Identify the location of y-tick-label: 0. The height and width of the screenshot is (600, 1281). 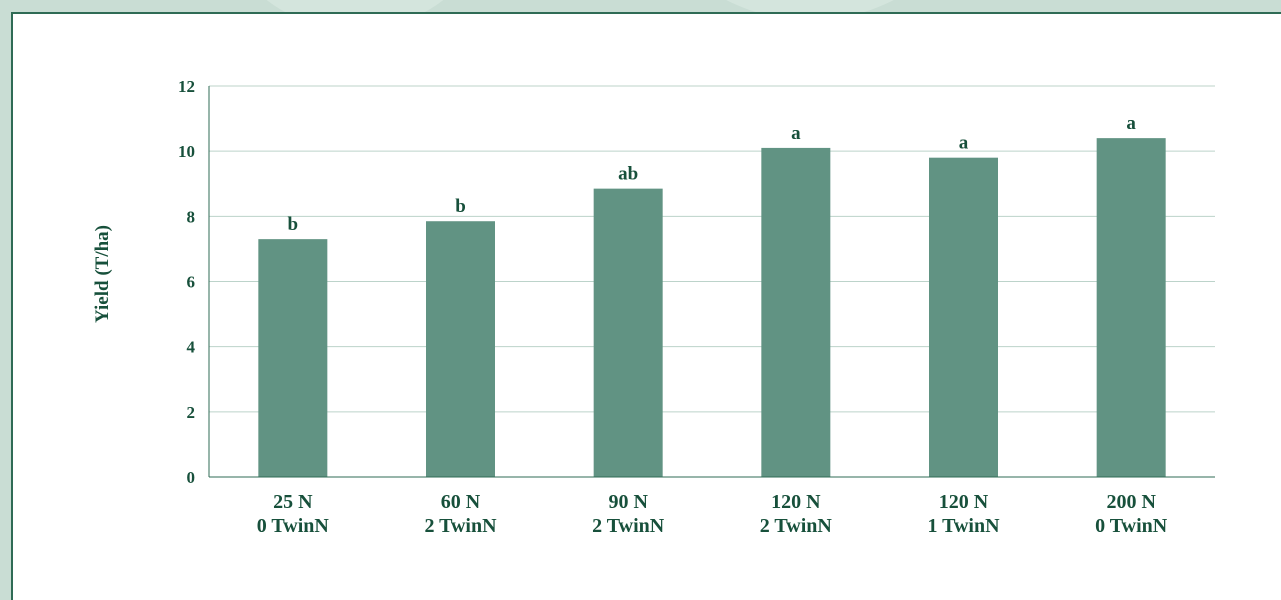
(191, 477).